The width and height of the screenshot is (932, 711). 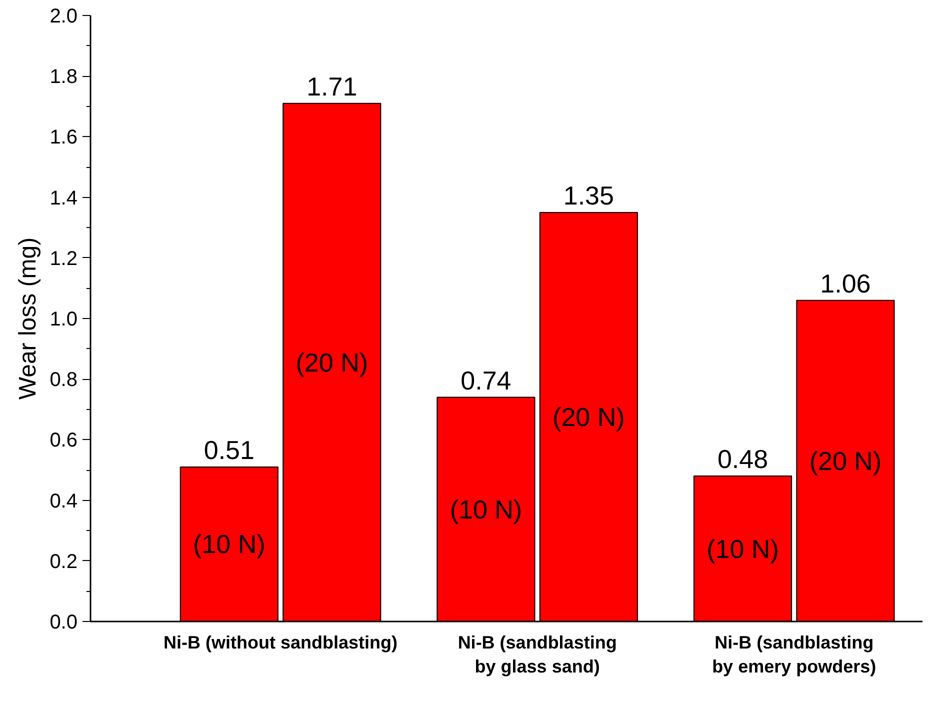 What do you see at coordinates (64, 561) in the screenshot?
I see `y-tick-label: 0.2` at bounding box center [64, 561].